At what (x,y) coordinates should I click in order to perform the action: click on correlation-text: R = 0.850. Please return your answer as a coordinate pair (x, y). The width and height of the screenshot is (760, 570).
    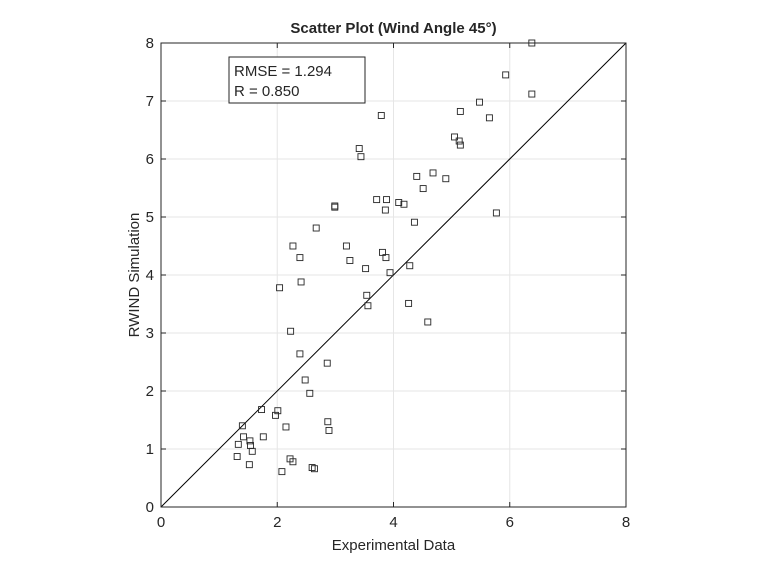
    Looking at the image, I should click on (266, 91).